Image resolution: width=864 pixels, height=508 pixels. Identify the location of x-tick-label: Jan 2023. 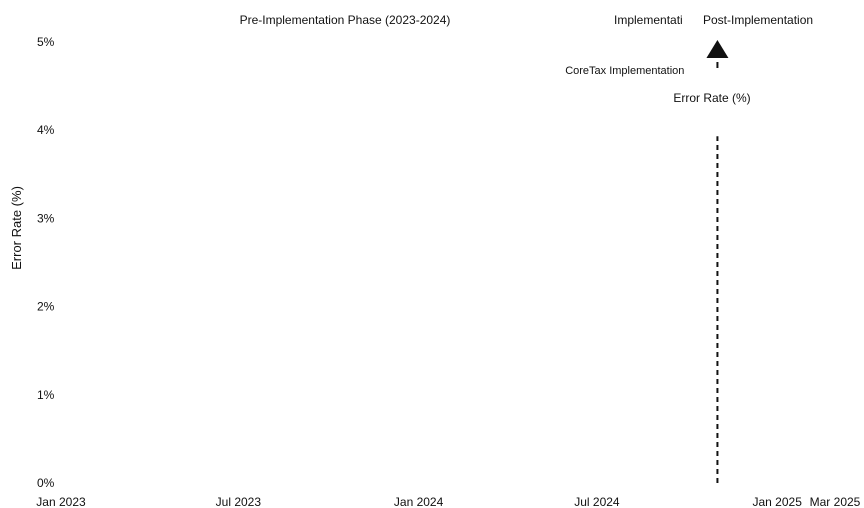
(61, 501).